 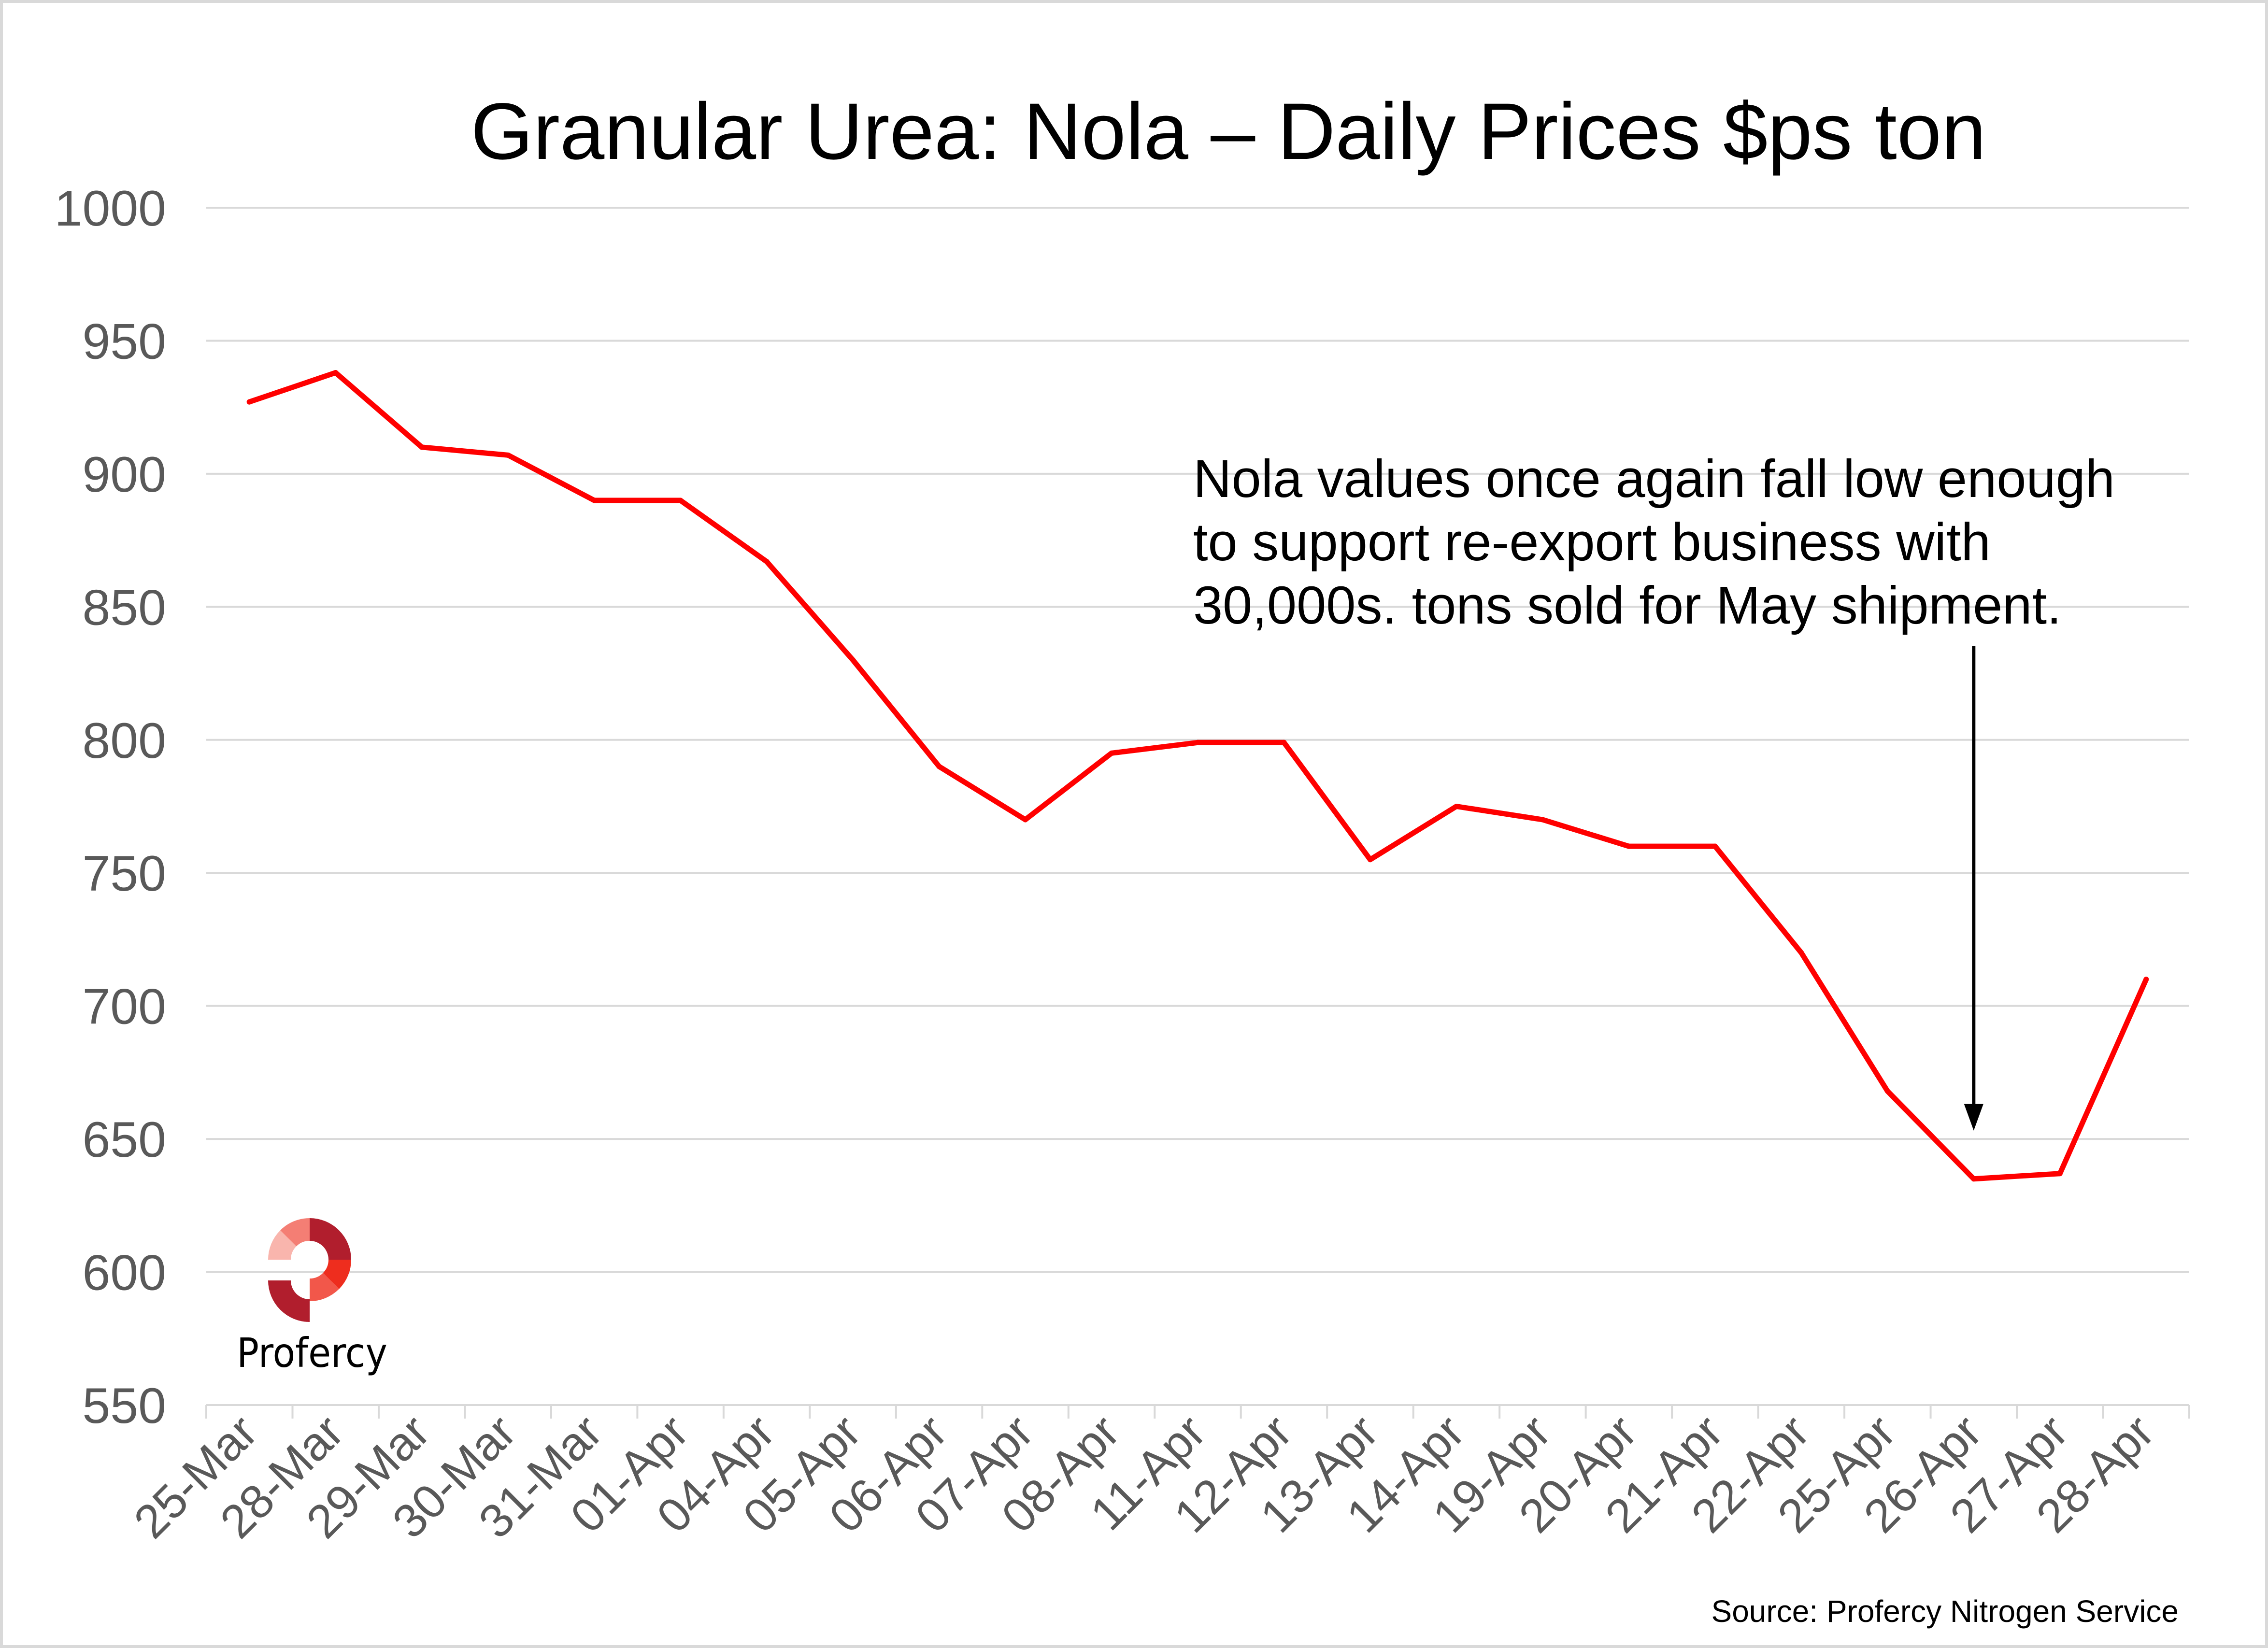 I want to click on y-axis-tick-labels: 1000 950 900 850 800 750 700 650 600 550, so click(x=110, y=807).